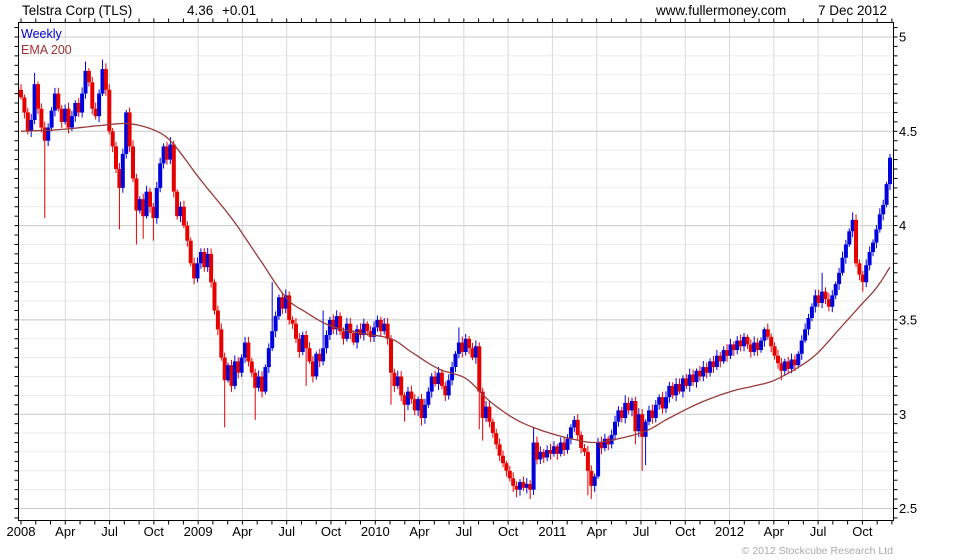 The width and height of the screenshot is (980, 560). What do you see at coordinates (729, 531) in the screenshot?
I see `svg-text: 2012` at bounding box center [729, 531].